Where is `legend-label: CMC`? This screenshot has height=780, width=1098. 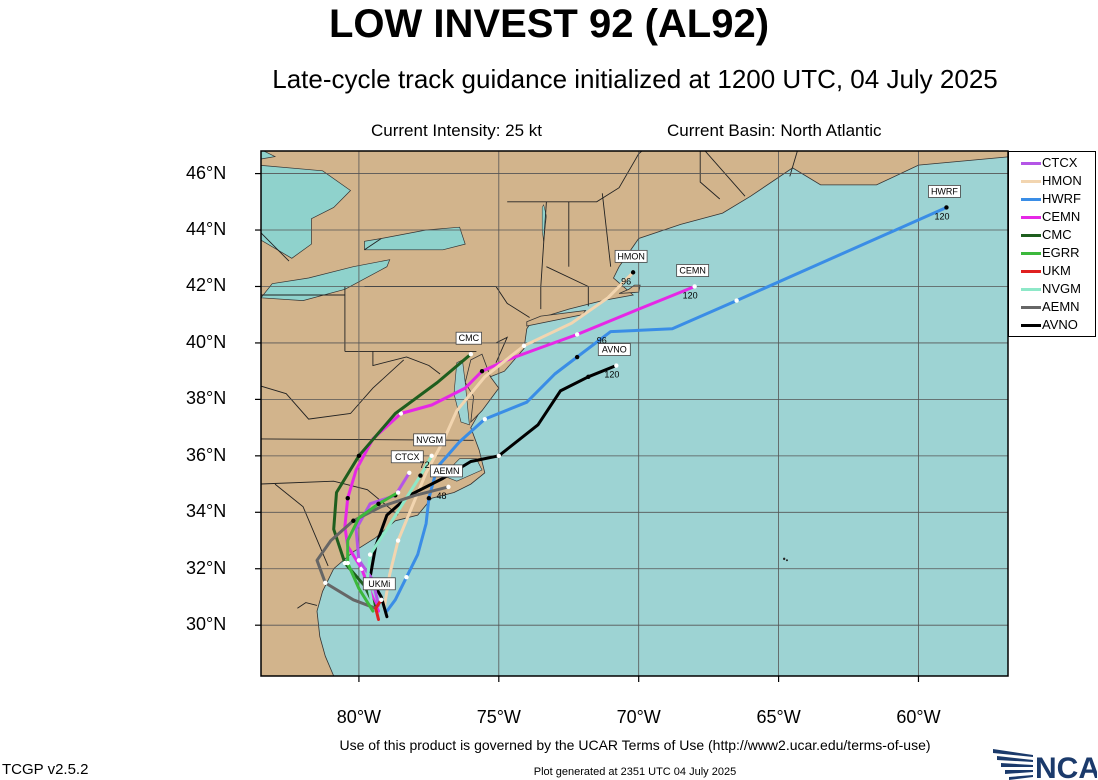 legend-label: CMC is located at coordinates (1057, 234).